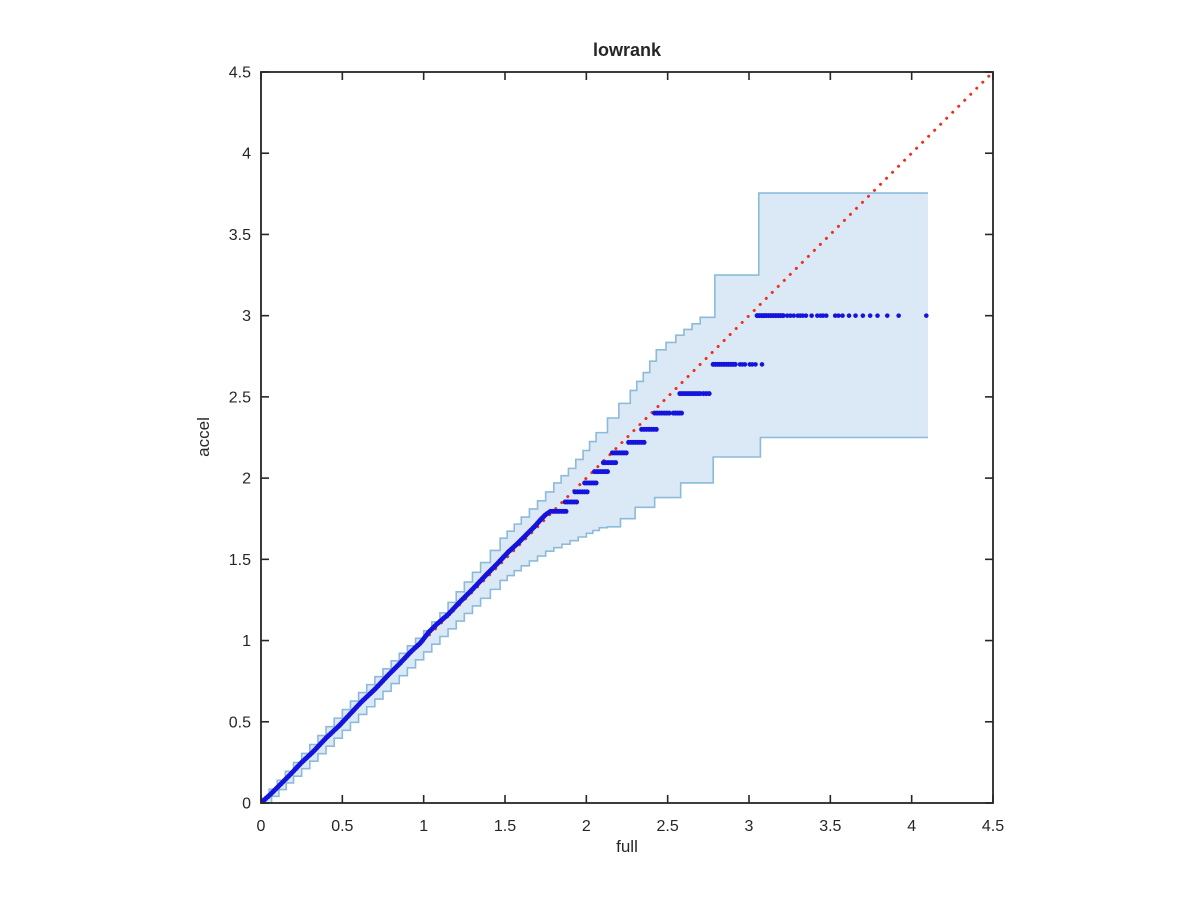 This screenshot has height=900, width=1200. What do you see at coordinates (240, 73) in the screenshot?
I see `y-tick-label: 4.5` at bounding box center [240, 73].